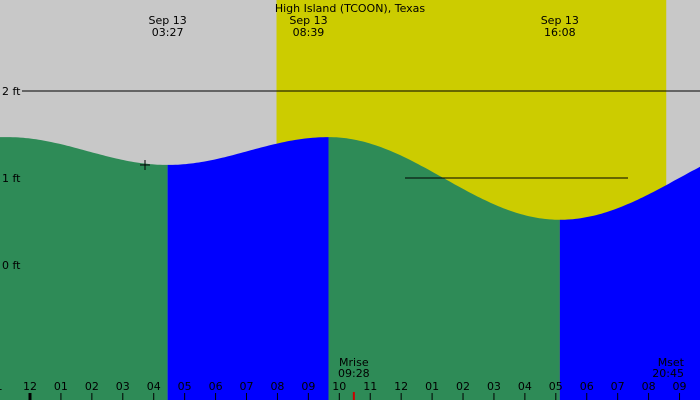 The width and height of the screenshot is (700, 400). Describe the element at coordinates (354, 373) in the screenshot. I see `moon-event-time: 09:28` at that location.